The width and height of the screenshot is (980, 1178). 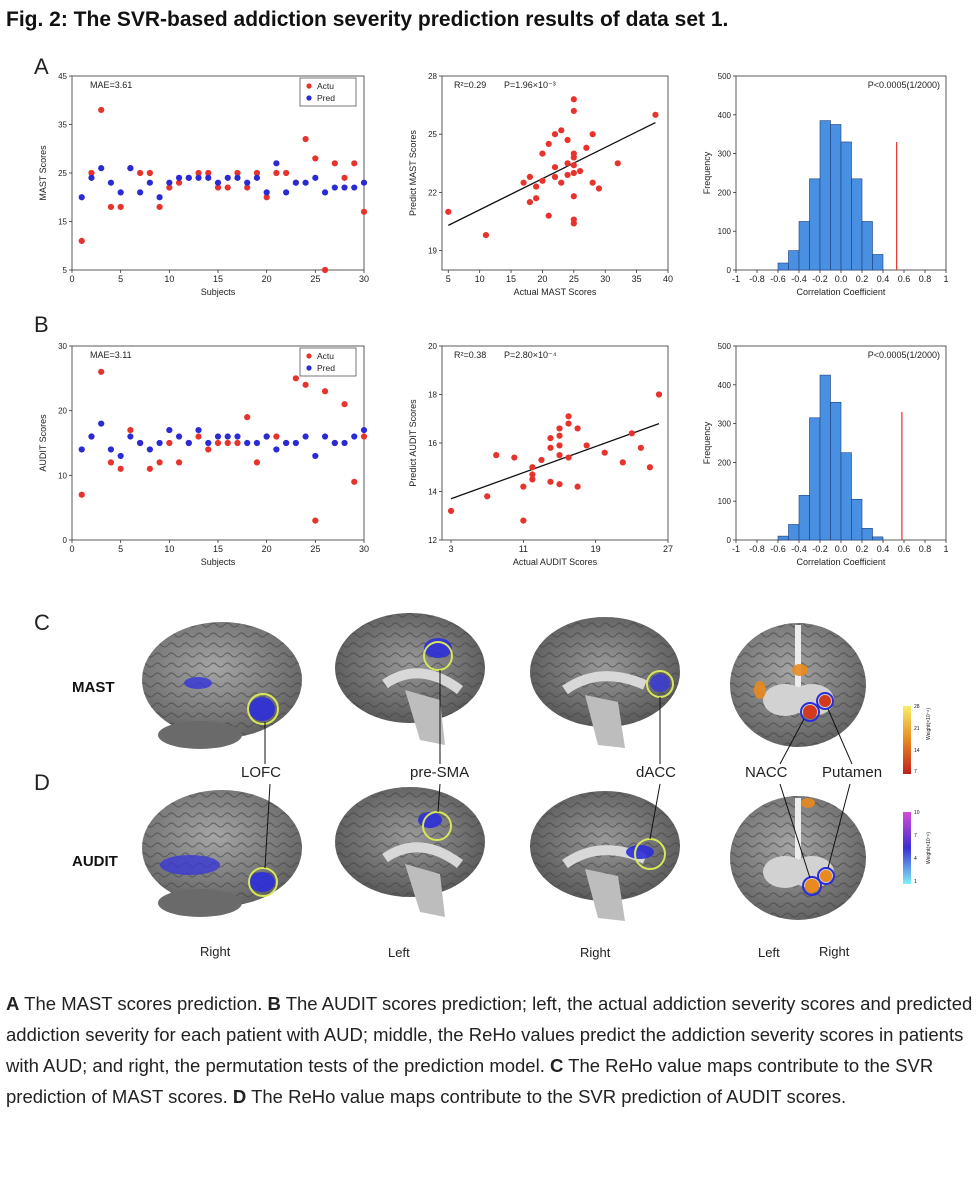 What do you see at coordinates (725, 385) in the screenshot?
I see `b-perm-ytick-label: 400` at bounding box center [725, 385].